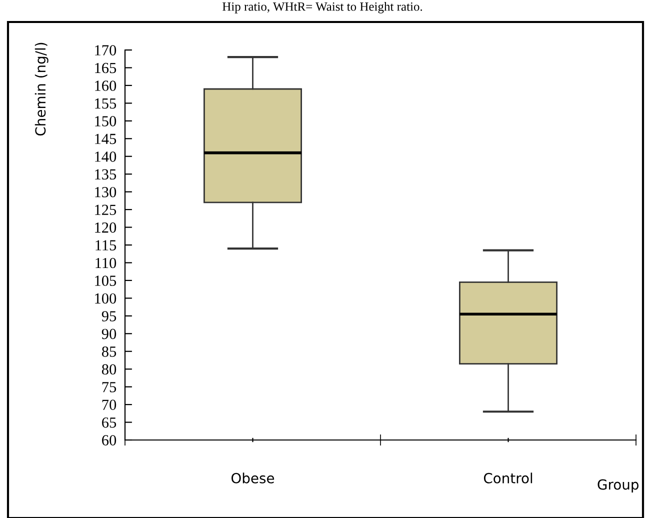 The width and height of the screenshot is (645, 518). What do you see at coordinates (105, 192) in the screenshot?
I see `y-tick-label: 130` at bounding box center [105, 192].